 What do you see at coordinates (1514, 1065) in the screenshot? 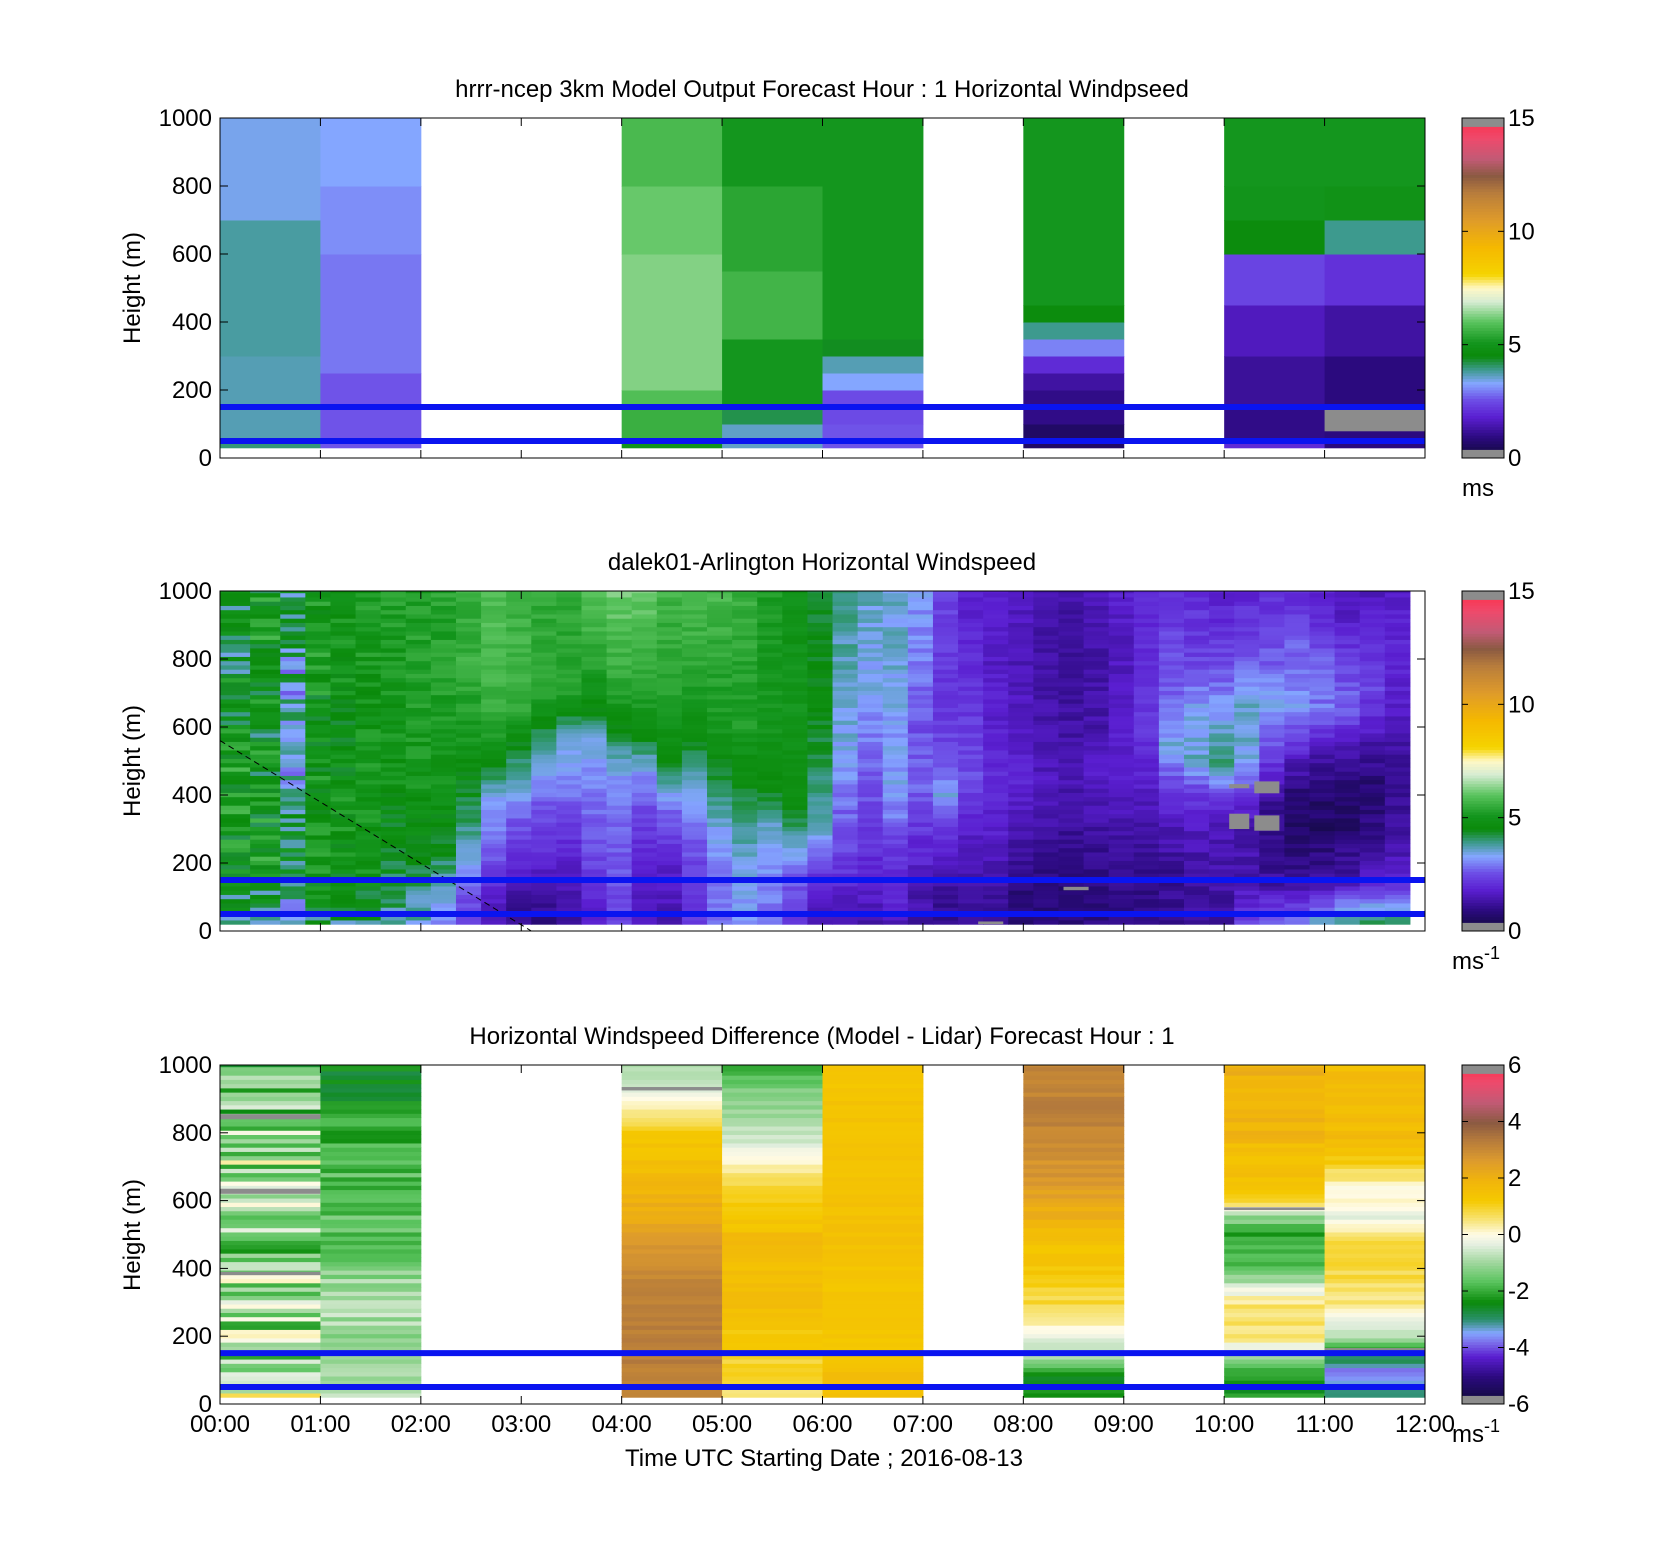
I see `colorbar-tick-label: 6` at bounding box center [1514, 1065].